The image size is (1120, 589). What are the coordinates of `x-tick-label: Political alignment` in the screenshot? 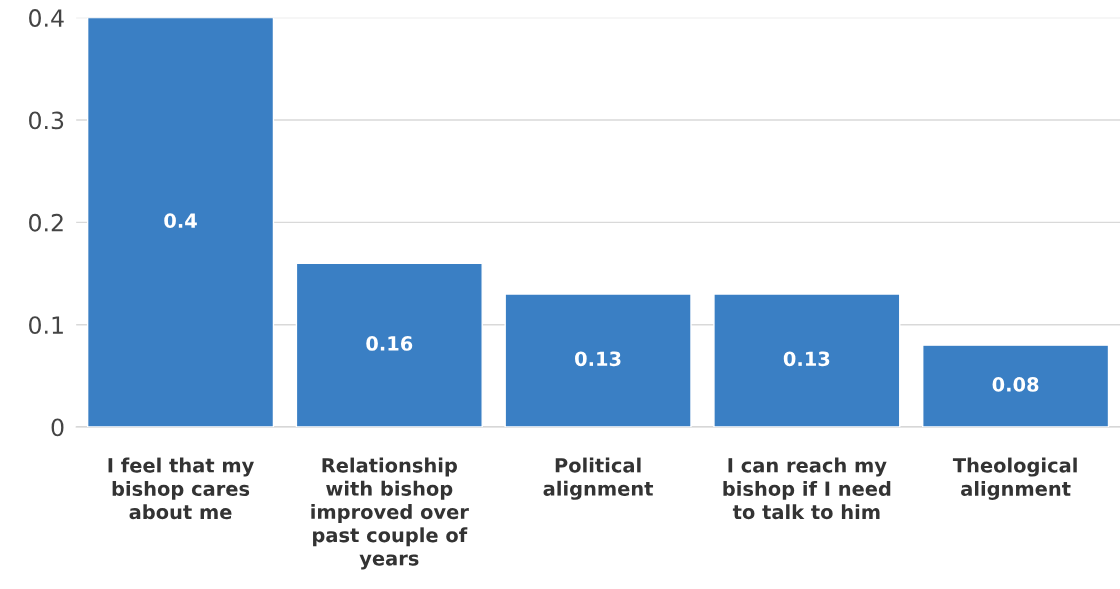 It's located at (598, 478).